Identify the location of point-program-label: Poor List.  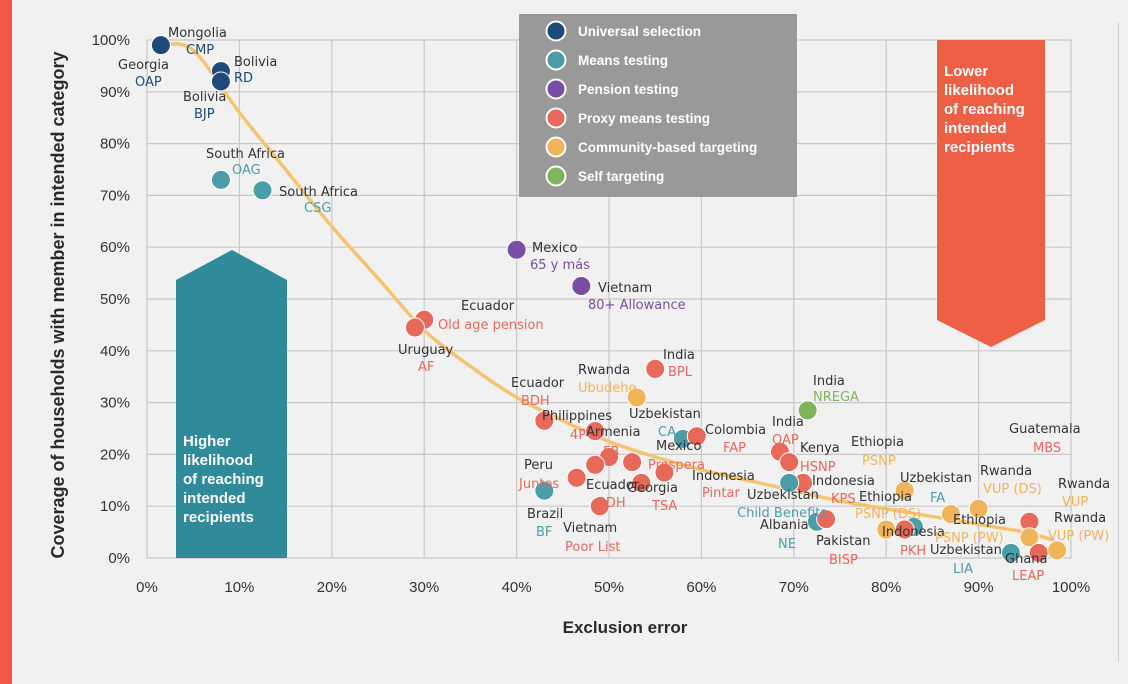
(593, 547).